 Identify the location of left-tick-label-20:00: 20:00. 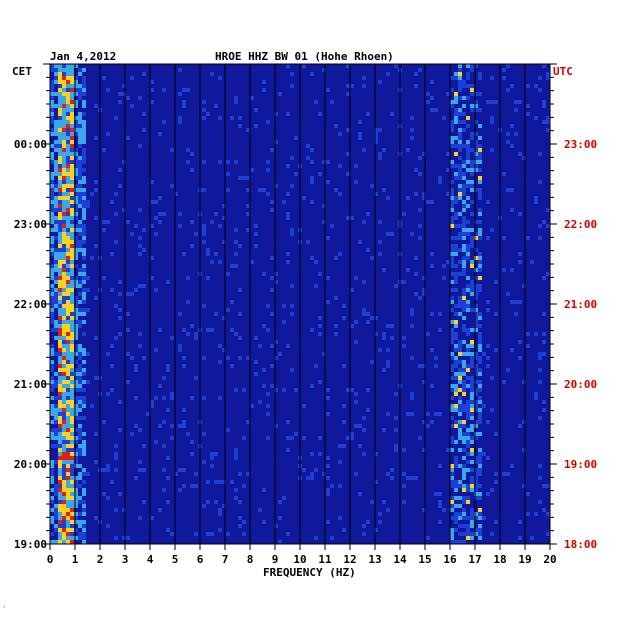
(30, 464).